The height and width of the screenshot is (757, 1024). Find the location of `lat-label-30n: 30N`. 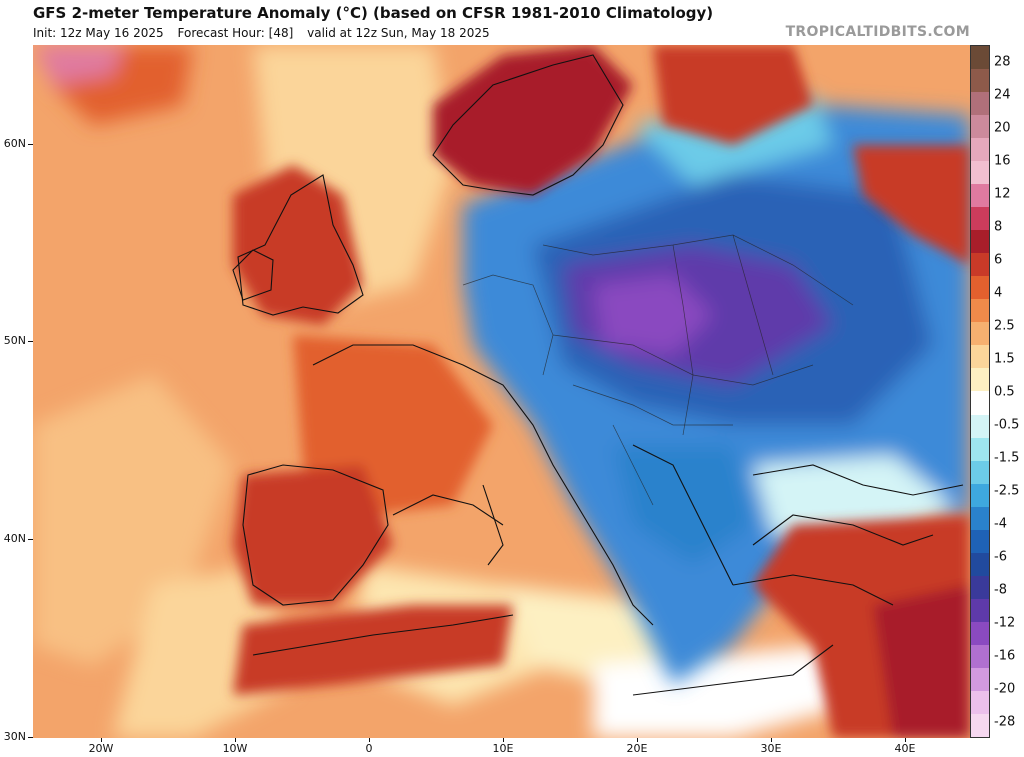

lat-label-30n: 30N is located at coordinates (14, 736).